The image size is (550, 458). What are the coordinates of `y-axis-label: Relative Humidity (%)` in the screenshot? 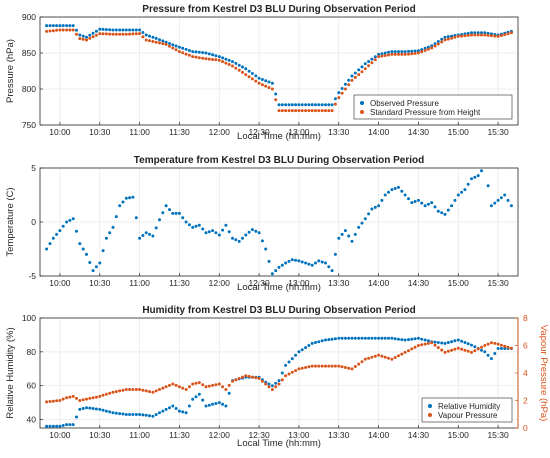 It's located at (10, 372).